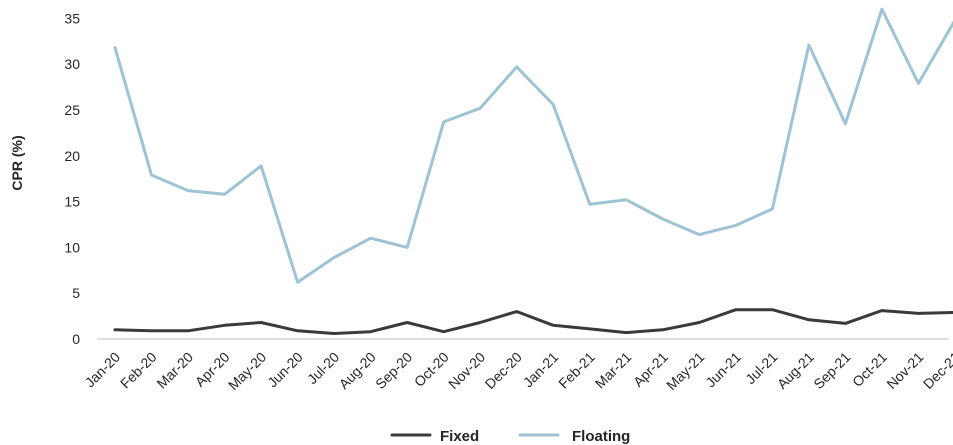  I want to click on y-tick-label: 0, so click(76, 339).